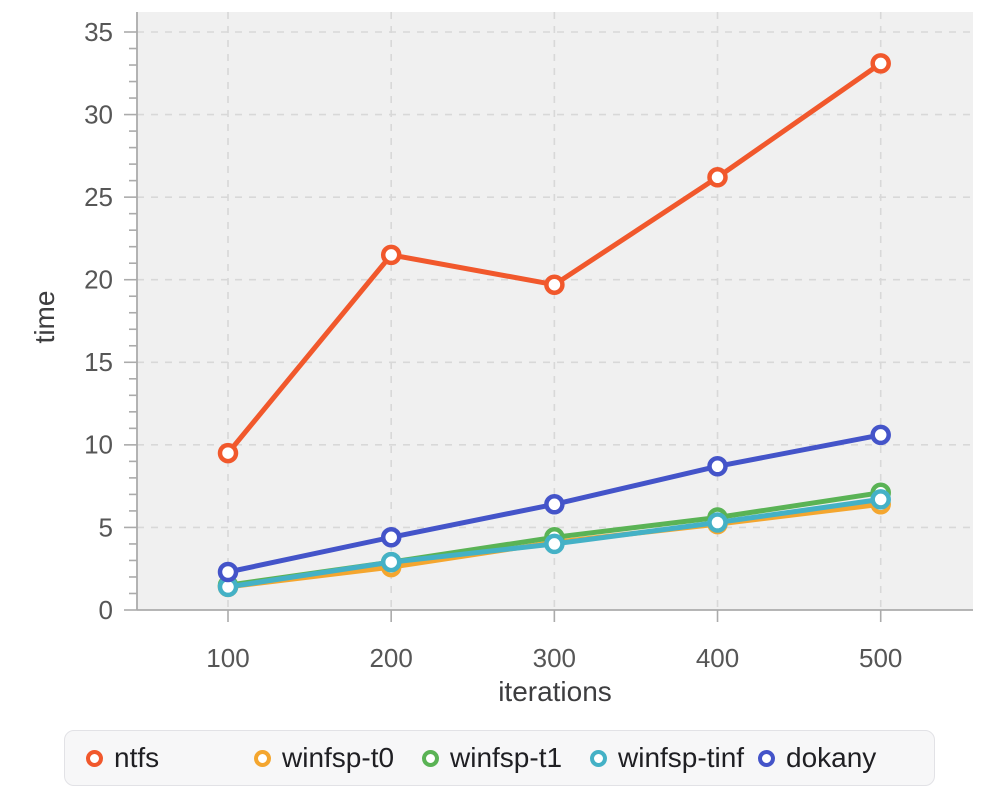  I want to click on y-tick-label: 25, so click(98, 197).